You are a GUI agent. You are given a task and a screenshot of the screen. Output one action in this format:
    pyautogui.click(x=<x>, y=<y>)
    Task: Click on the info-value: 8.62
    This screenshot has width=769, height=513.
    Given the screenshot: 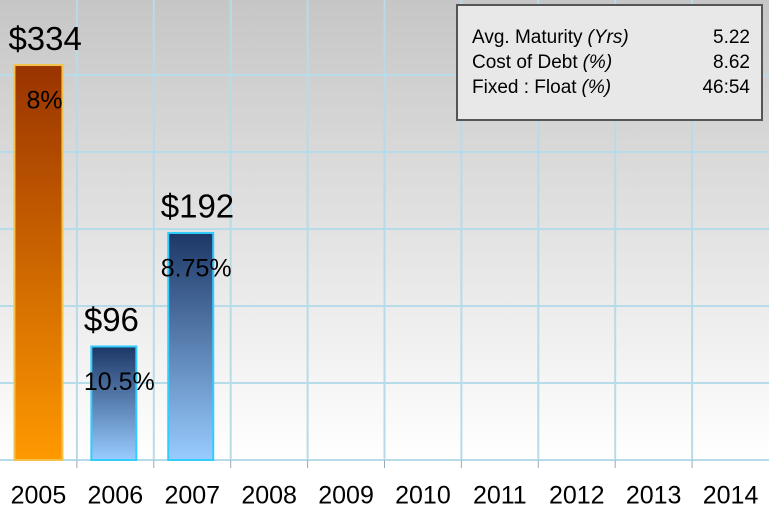 What is the action you would take?
    pyautogui.click(x=731, y=62)
    